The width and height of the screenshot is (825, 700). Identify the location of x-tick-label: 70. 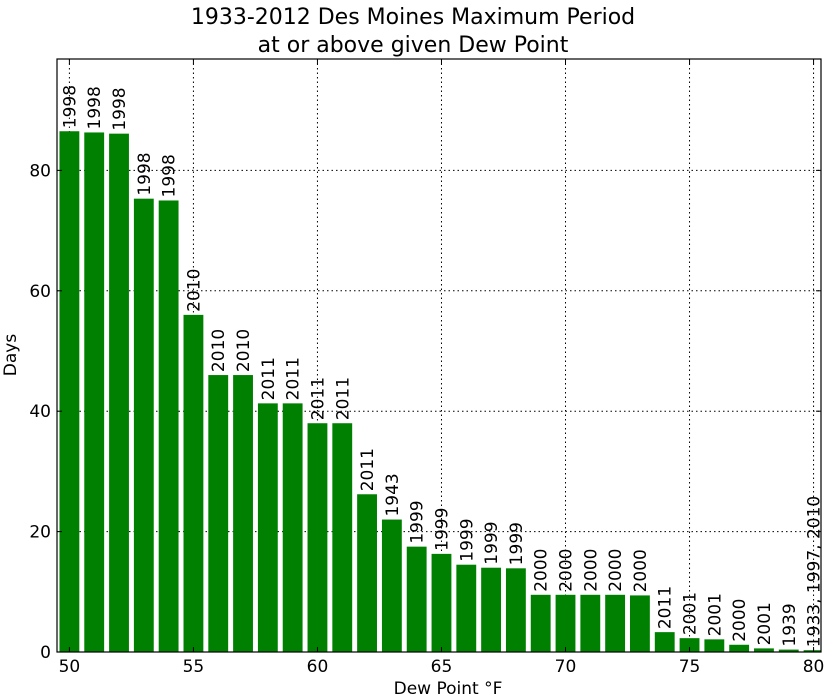
(566, 667).